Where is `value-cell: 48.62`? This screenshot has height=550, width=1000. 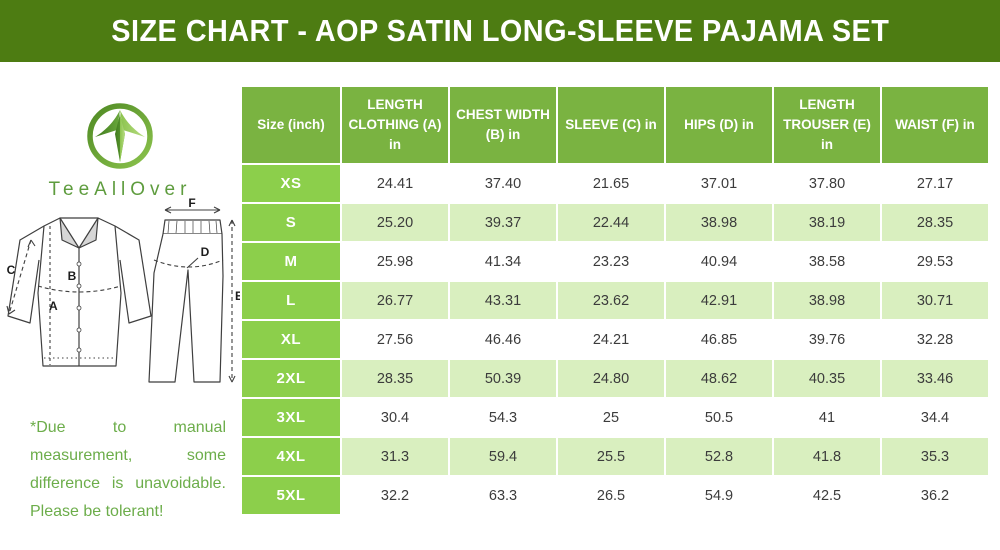 value-cell: 48.62 is located at coordinates (719, 378).